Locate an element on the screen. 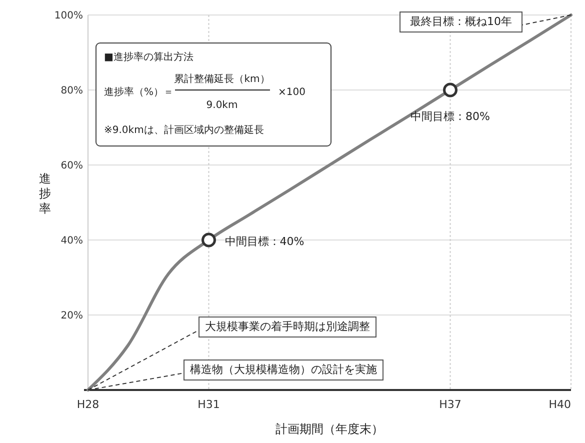  y-tick-label: 40% is located at coordinates (71, 241).